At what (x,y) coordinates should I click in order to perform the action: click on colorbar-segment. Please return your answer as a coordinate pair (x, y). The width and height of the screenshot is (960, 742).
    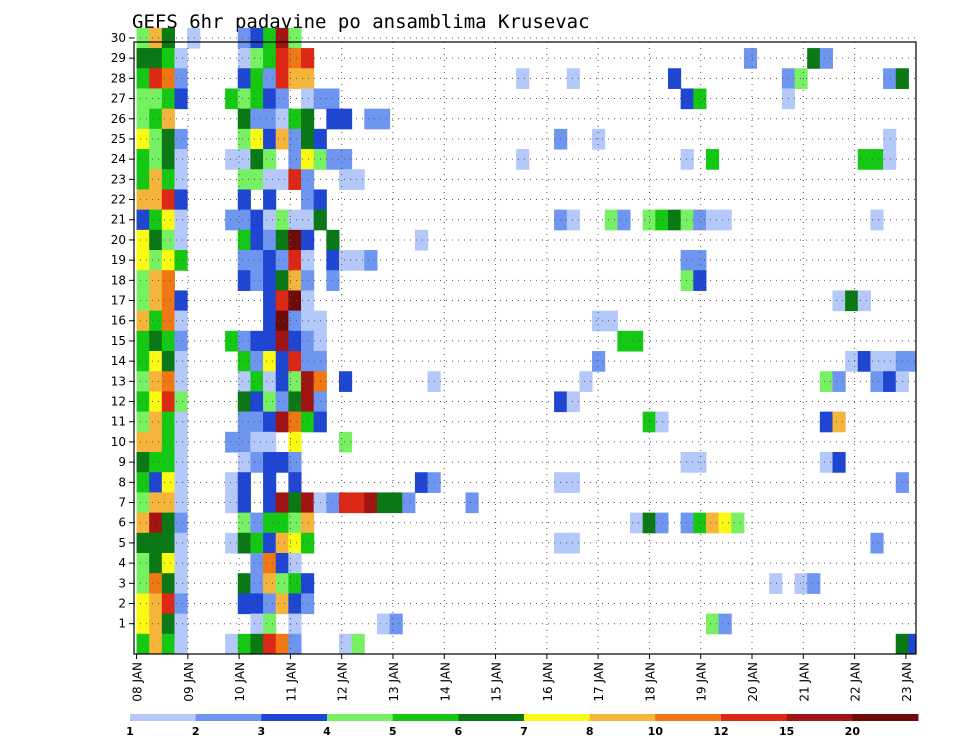
    Looking at the image, I should click on (425, 717).